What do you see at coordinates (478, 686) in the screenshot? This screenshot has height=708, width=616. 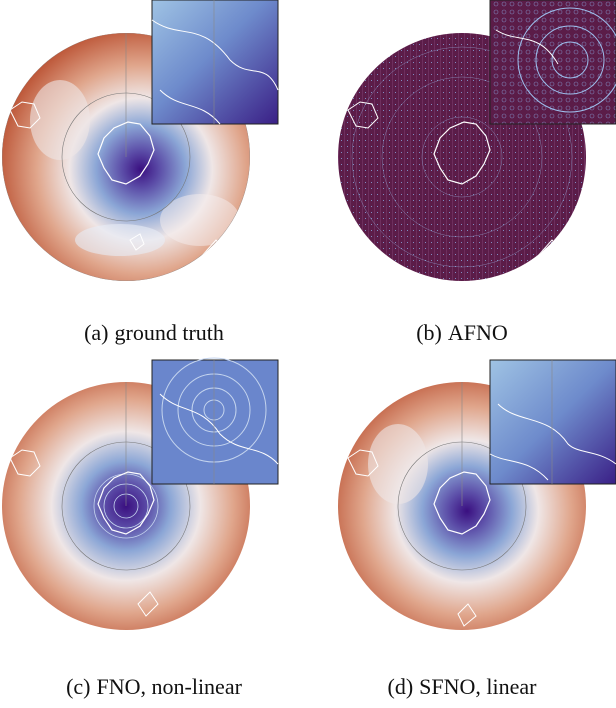 I see `caption-text: SFNO, linear` at bounding box center [478, 686].